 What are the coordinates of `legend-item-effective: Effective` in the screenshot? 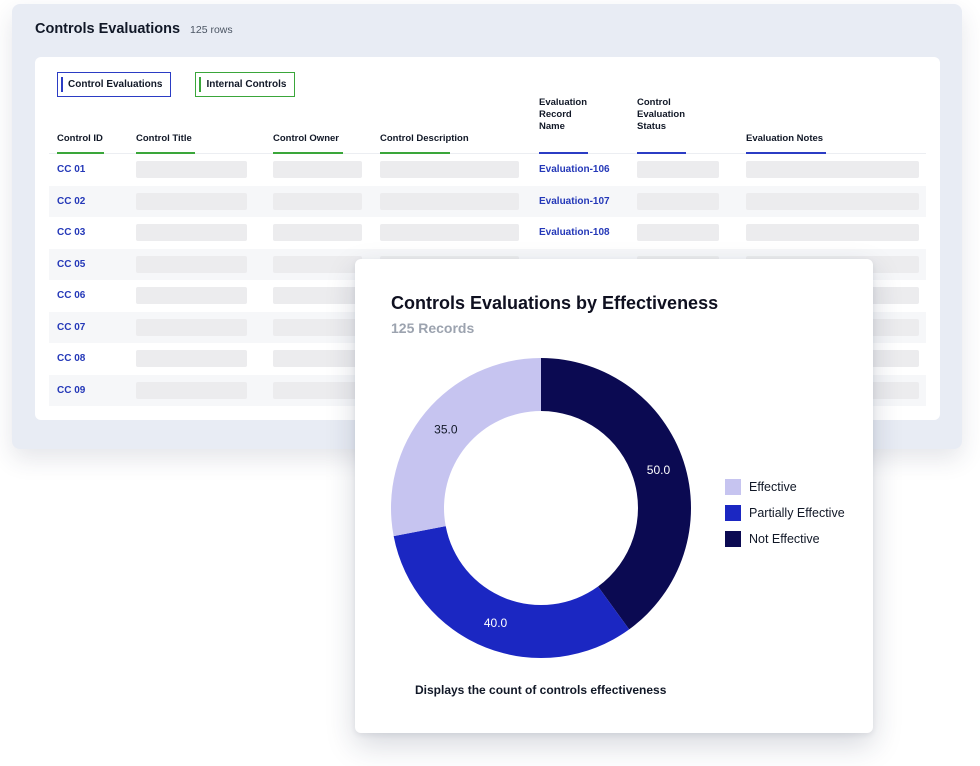 It's located at (785, 487).